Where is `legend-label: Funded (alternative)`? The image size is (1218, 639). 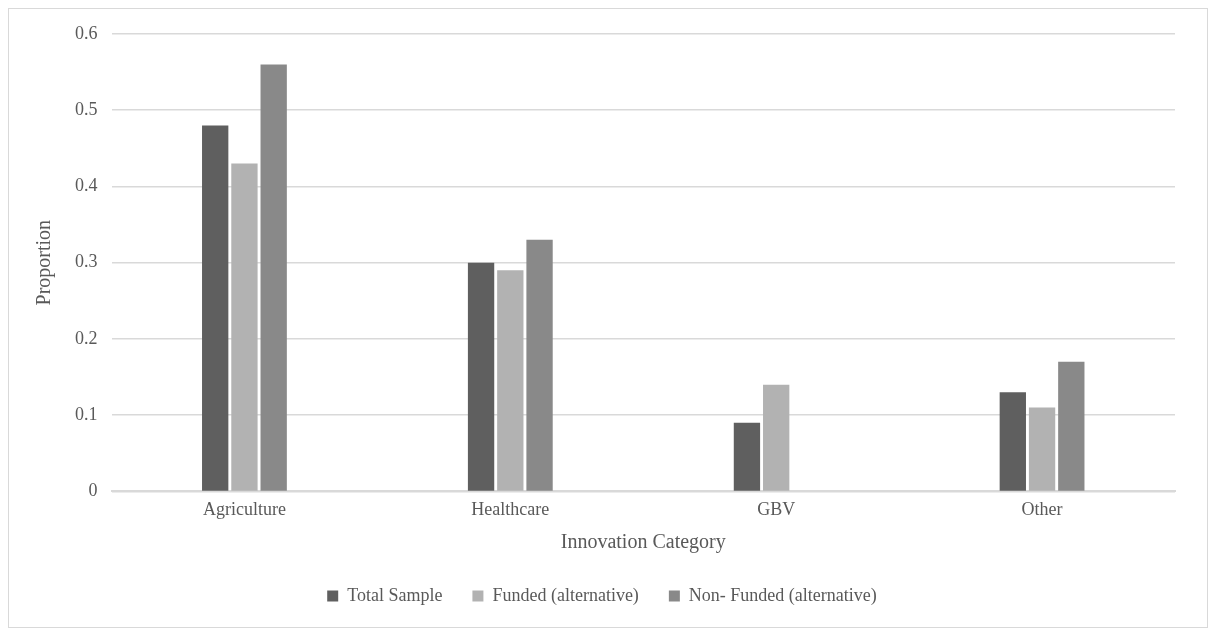
legend-label: Funded (alternative) is located at coordinates (565, 595).